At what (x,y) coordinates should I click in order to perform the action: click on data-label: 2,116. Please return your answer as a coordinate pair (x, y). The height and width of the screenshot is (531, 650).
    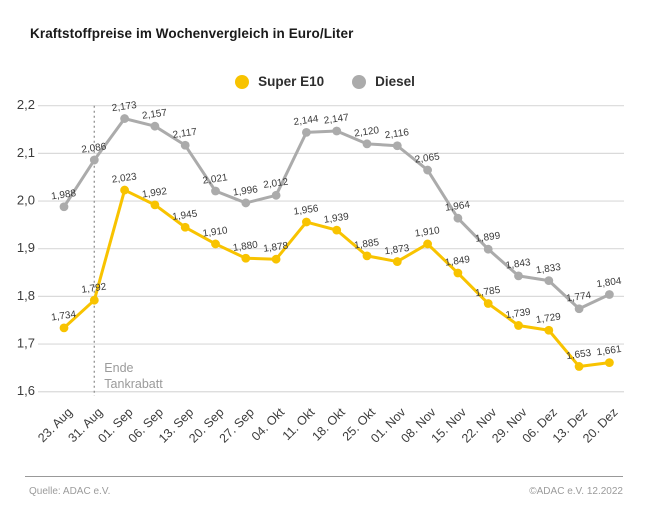
    Looking at the image, I should click on (397, 134).